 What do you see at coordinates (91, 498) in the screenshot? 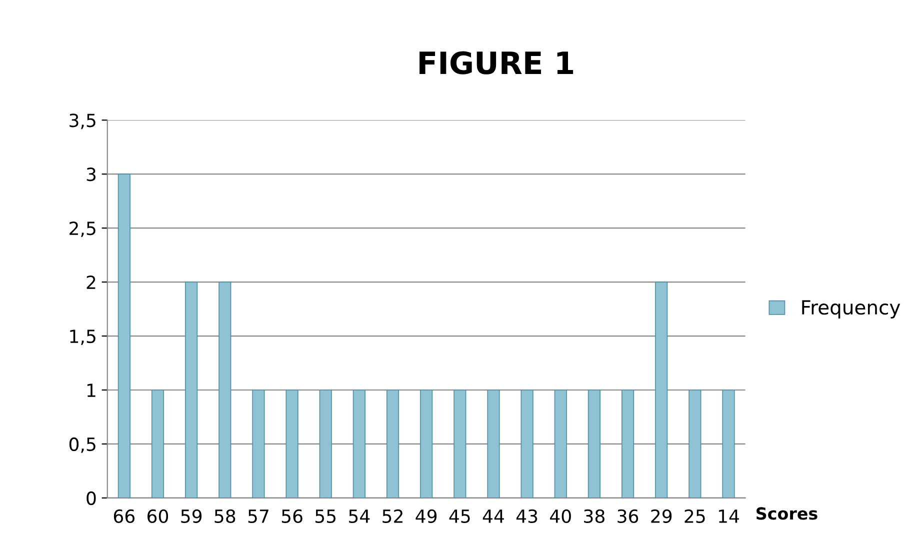
I see `y-tick-label: 0` at bounding box center [91, 498].